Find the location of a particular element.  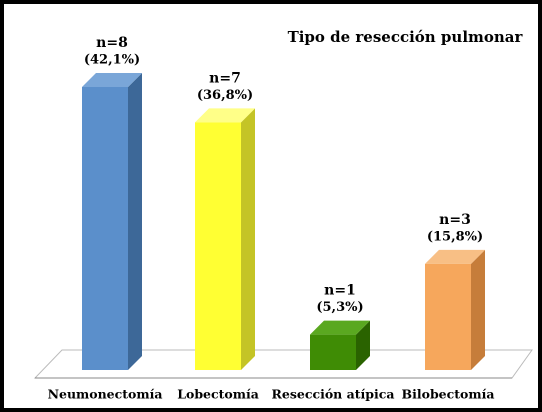

data-label: n=7 is located at coordinates (225, 78).